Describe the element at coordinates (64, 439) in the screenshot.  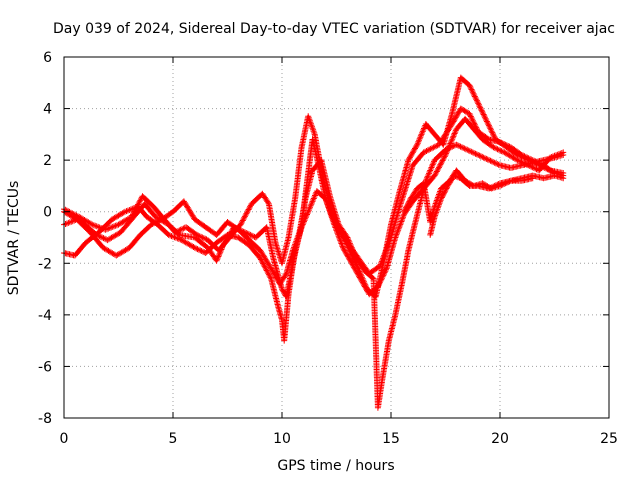
I see `x-tick-label: 0` at that location.